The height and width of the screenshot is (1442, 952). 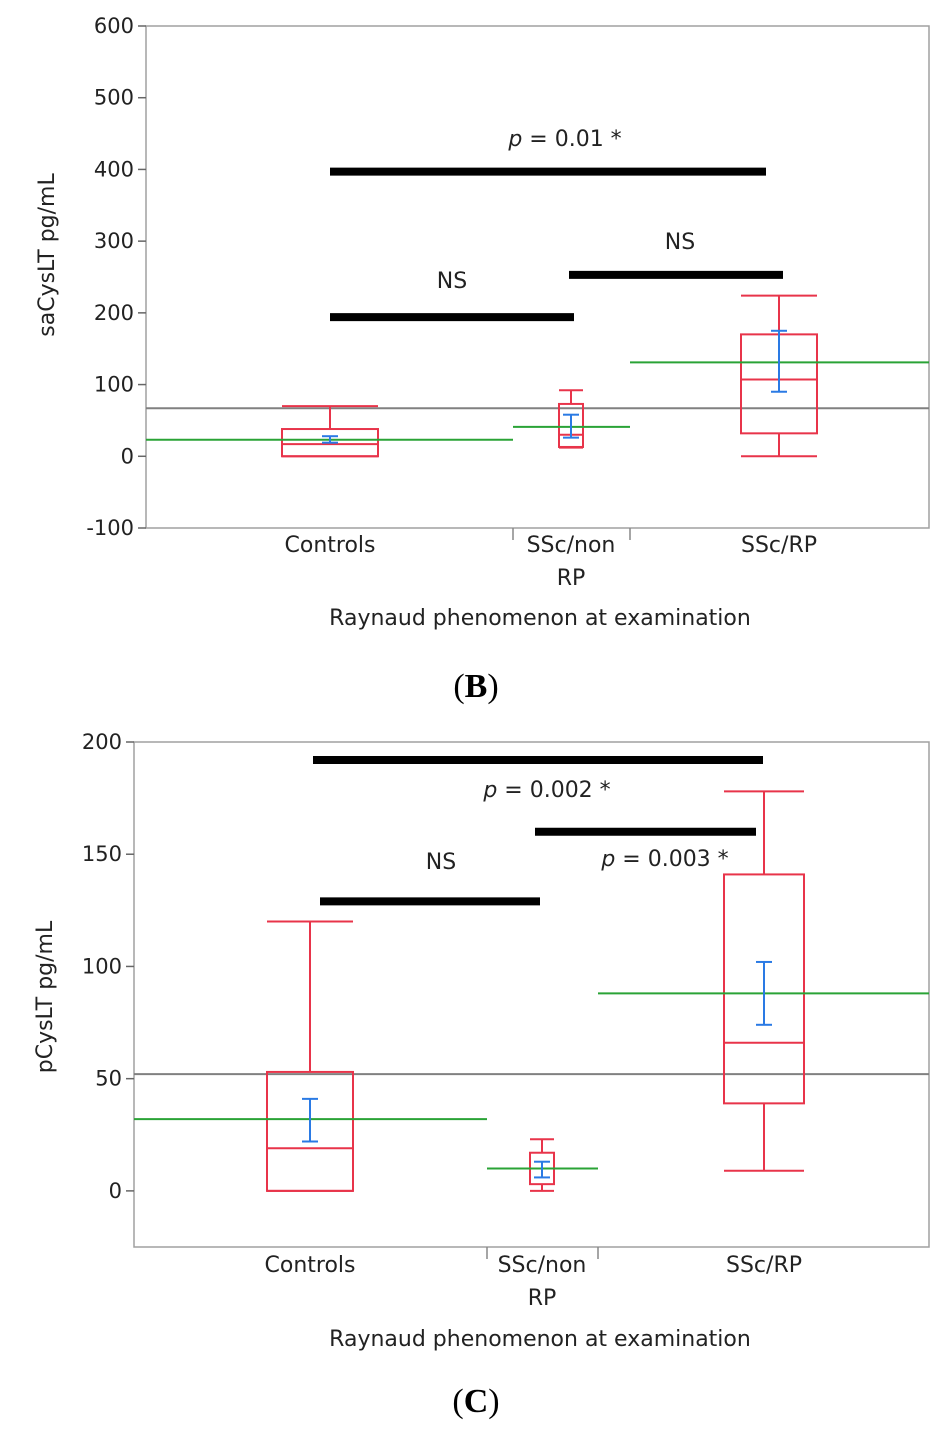 I want to click on y-tick-label: 50, so click(x=108, y=1079).